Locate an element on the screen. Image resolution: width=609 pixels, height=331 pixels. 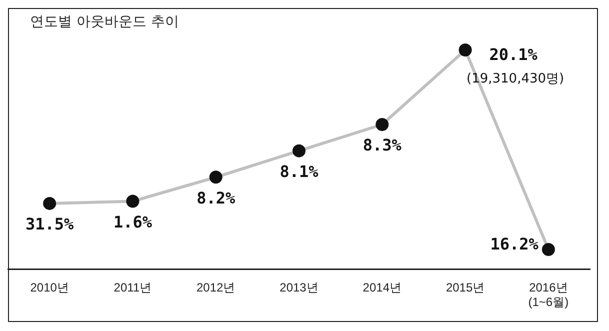
annotation: 8.2% is located at coordinates (216, 198).